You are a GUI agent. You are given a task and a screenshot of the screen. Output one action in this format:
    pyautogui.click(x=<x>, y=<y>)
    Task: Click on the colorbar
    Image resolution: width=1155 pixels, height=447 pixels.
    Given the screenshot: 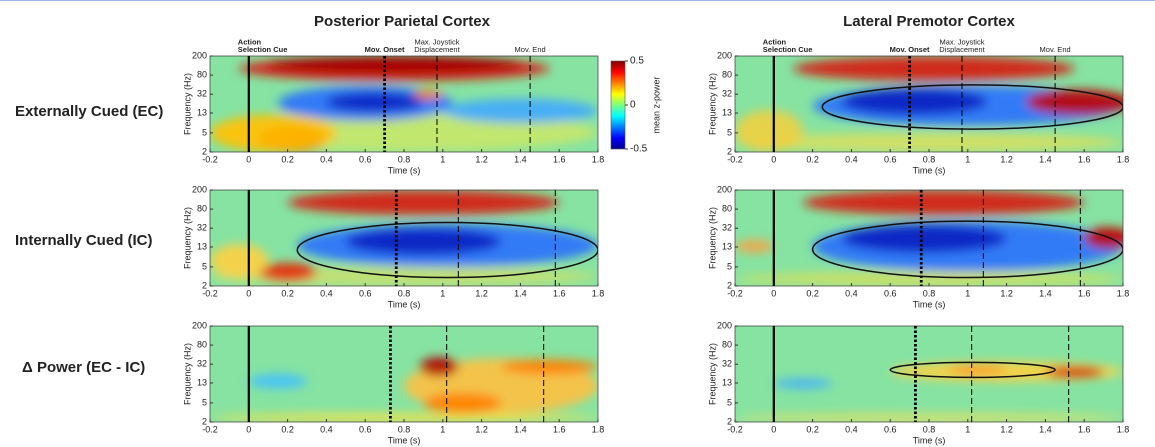 What is the action you would take?
    pyautogui.click(x=618, y=105)
    